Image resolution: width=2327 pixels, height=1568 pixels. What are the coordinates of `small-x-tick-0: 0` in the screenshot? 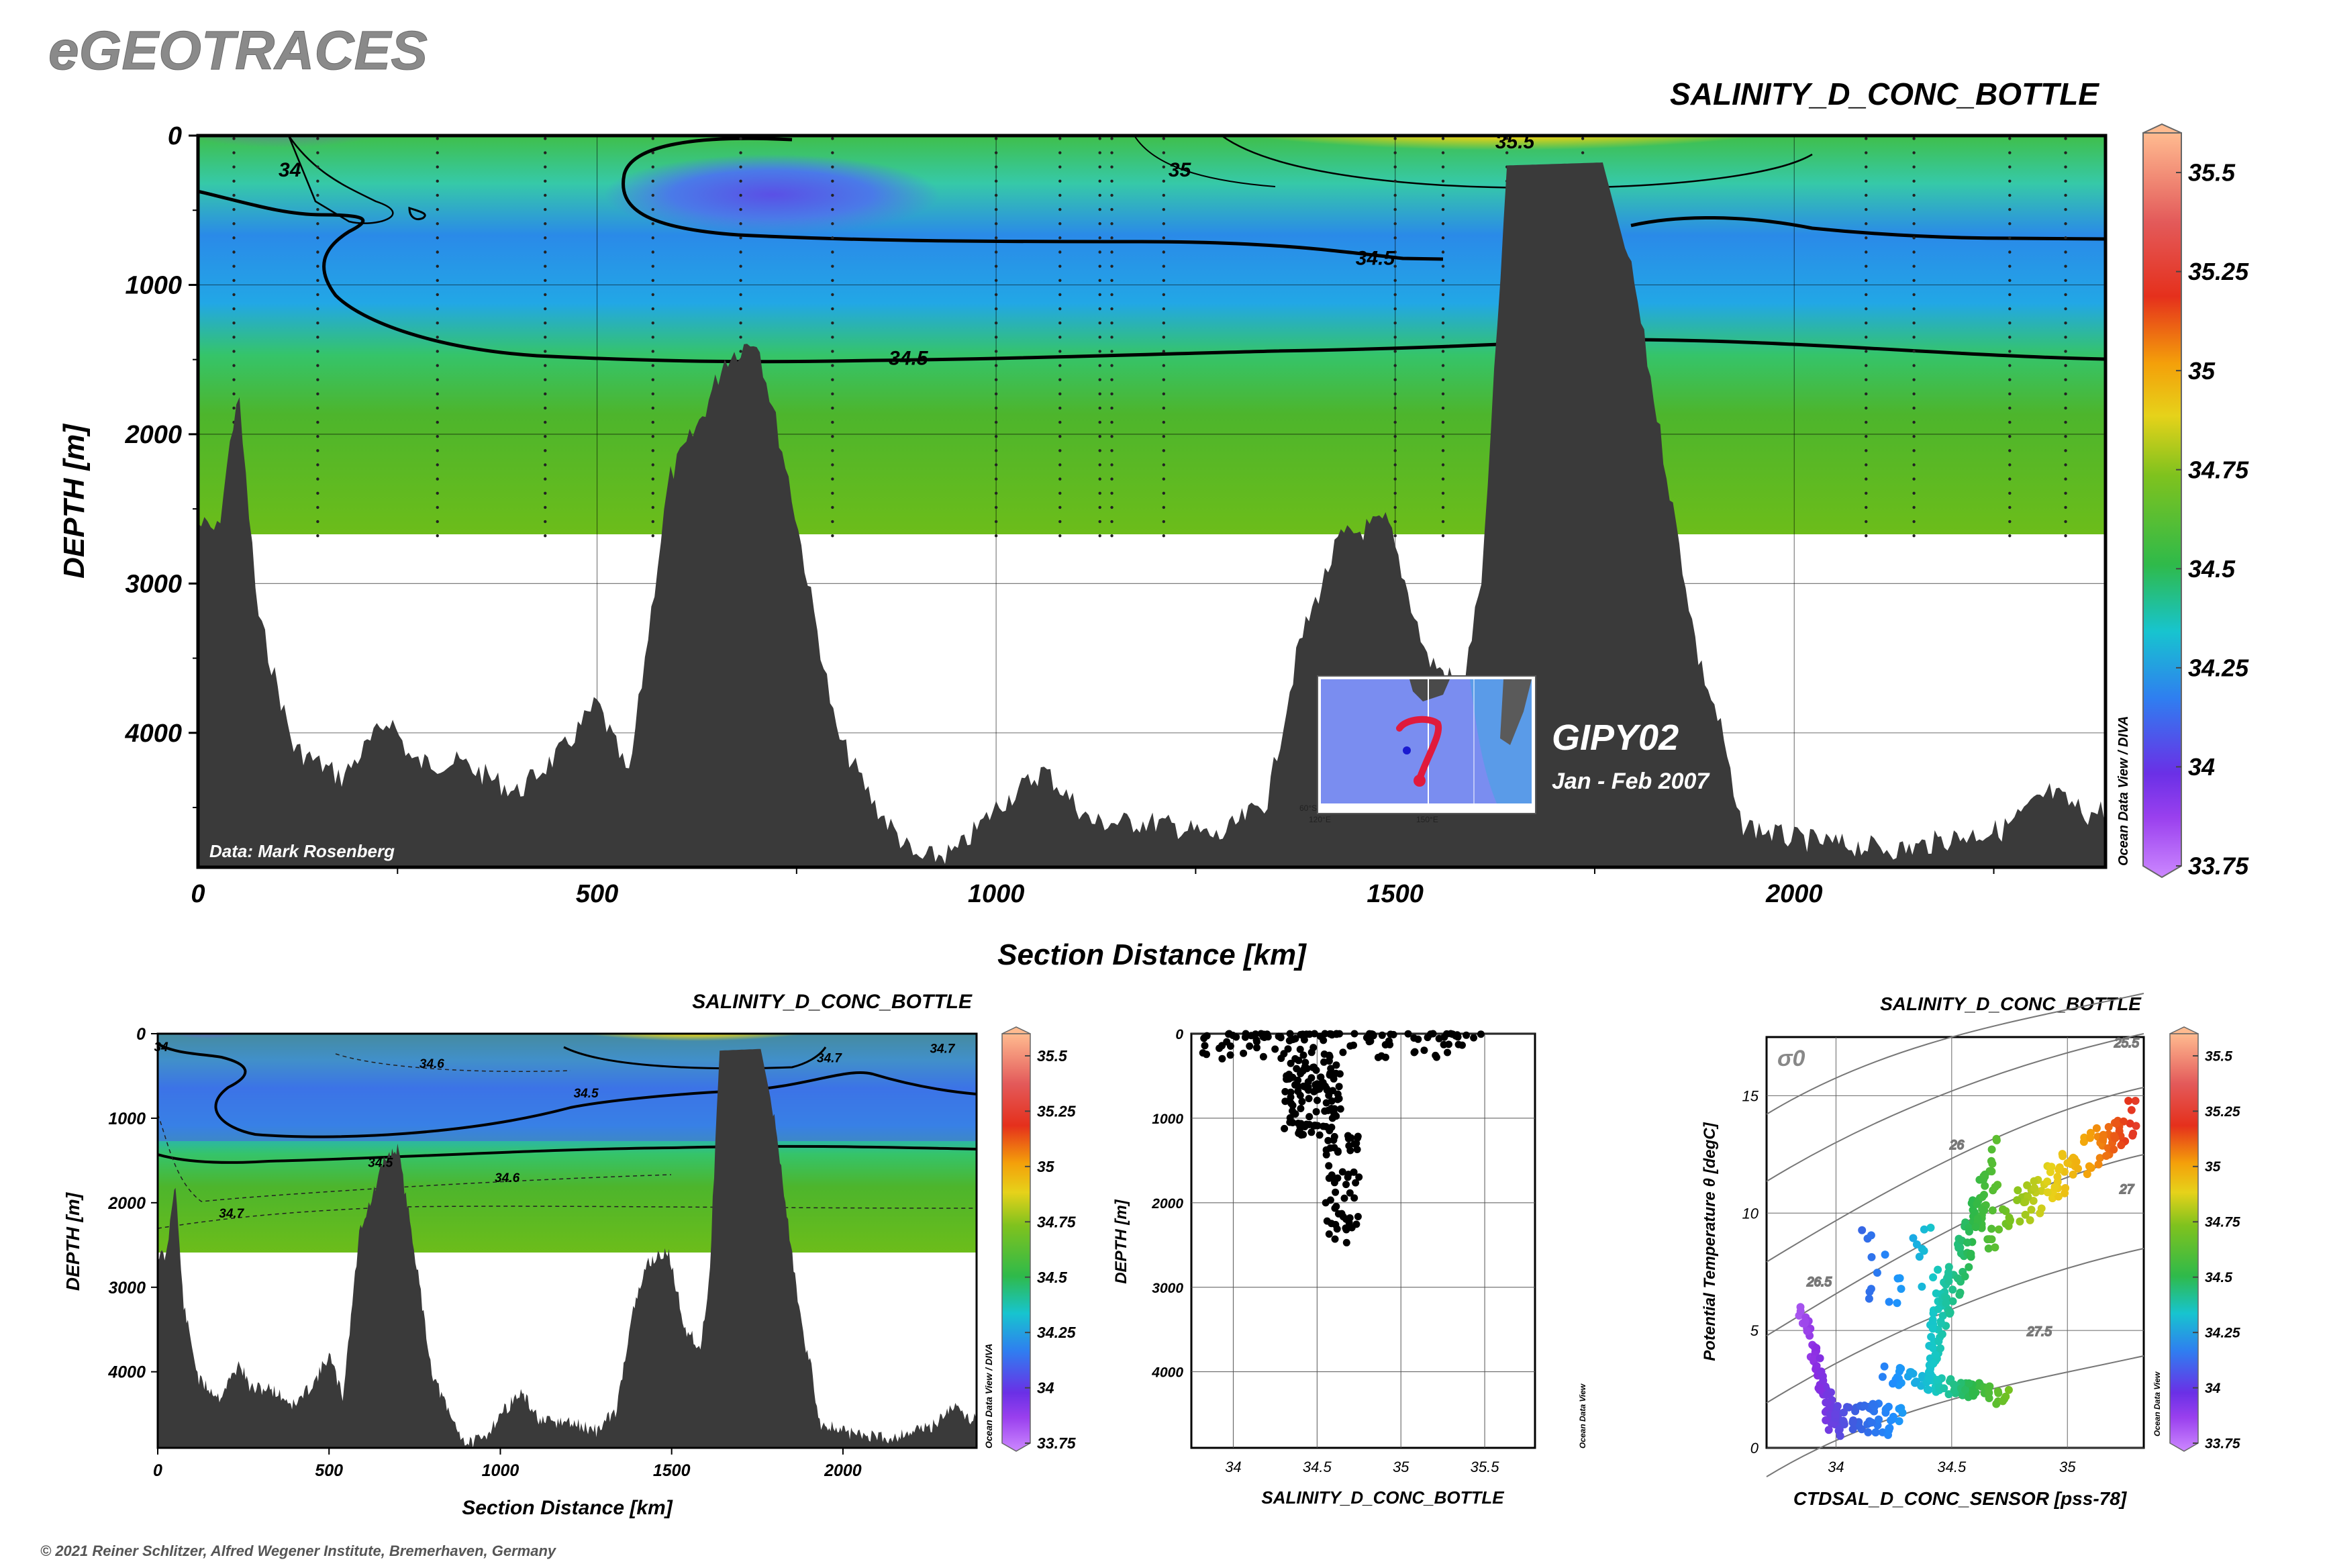 It's located at (157, 1470).